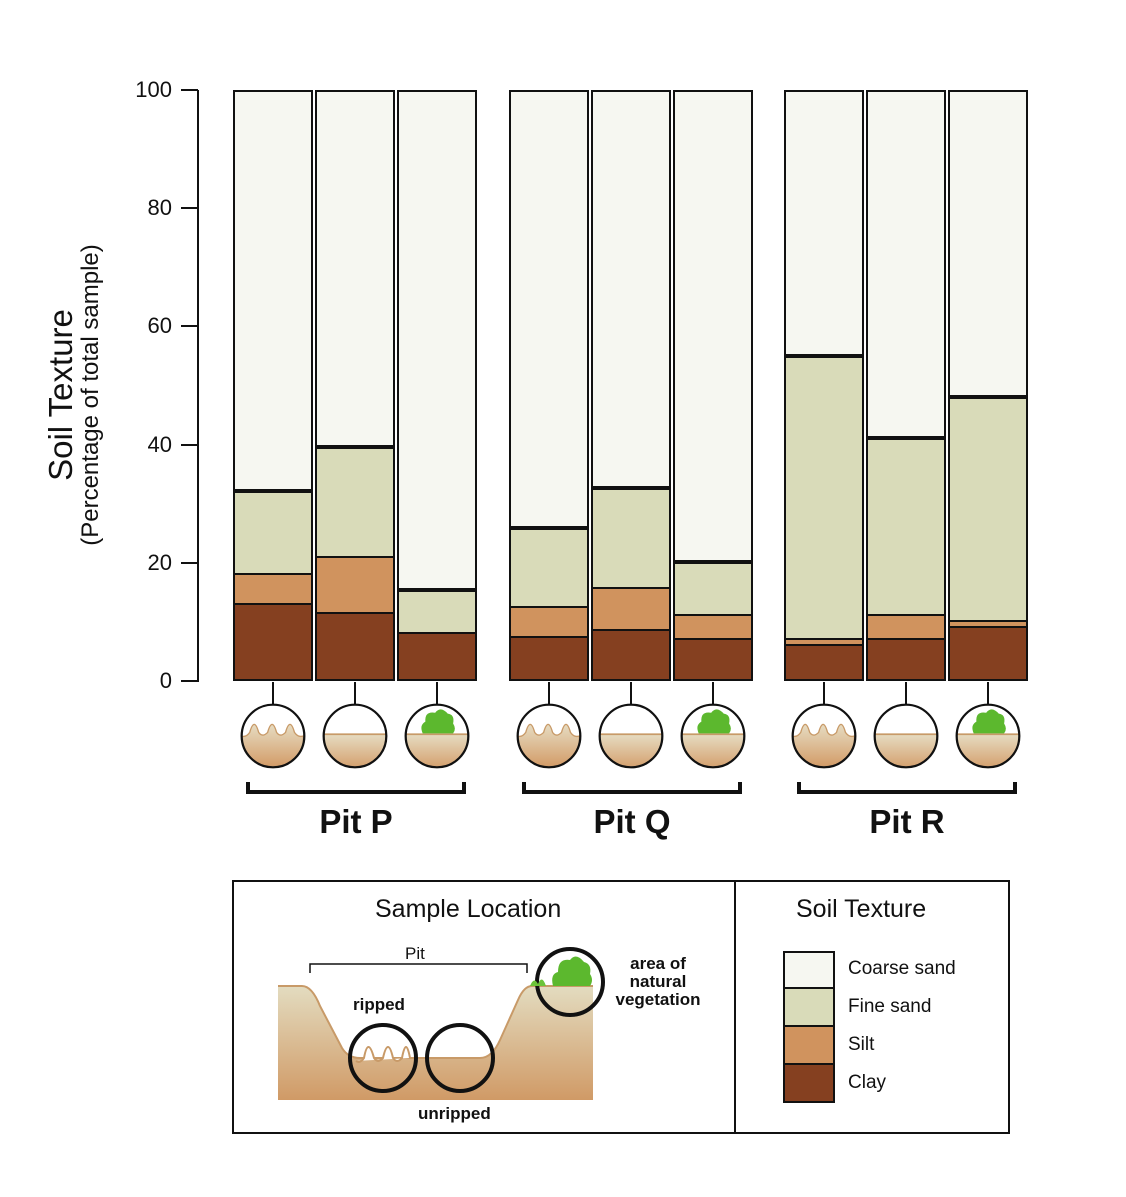 The width and height of the screenshot is (1126, 1197). I want to click on sample-location-title: Sample Location, so click(468, 909).